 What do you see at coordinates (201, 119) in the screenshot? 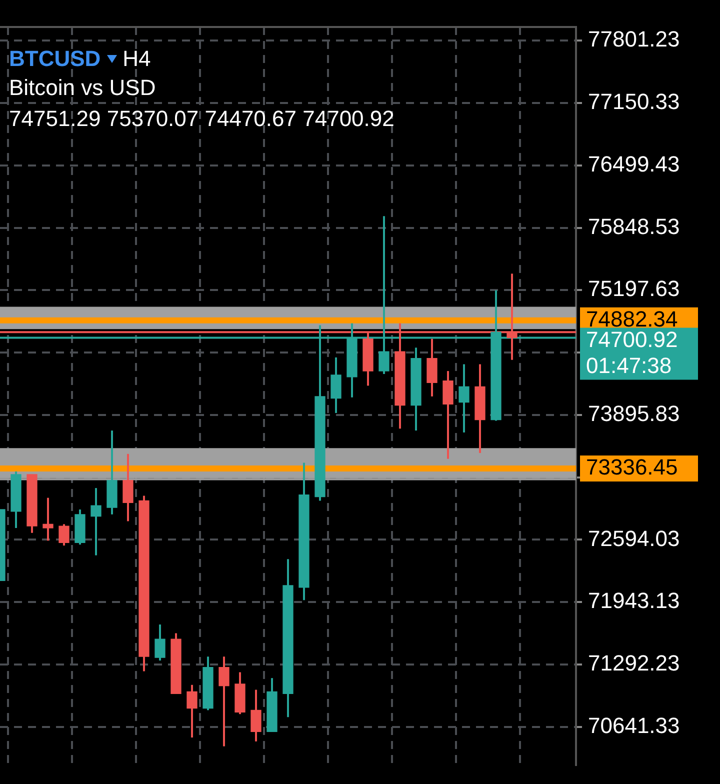
I see `annotation: 74751.29 75370.07 74470.67 74700.92` at bounding box center [201, 119].